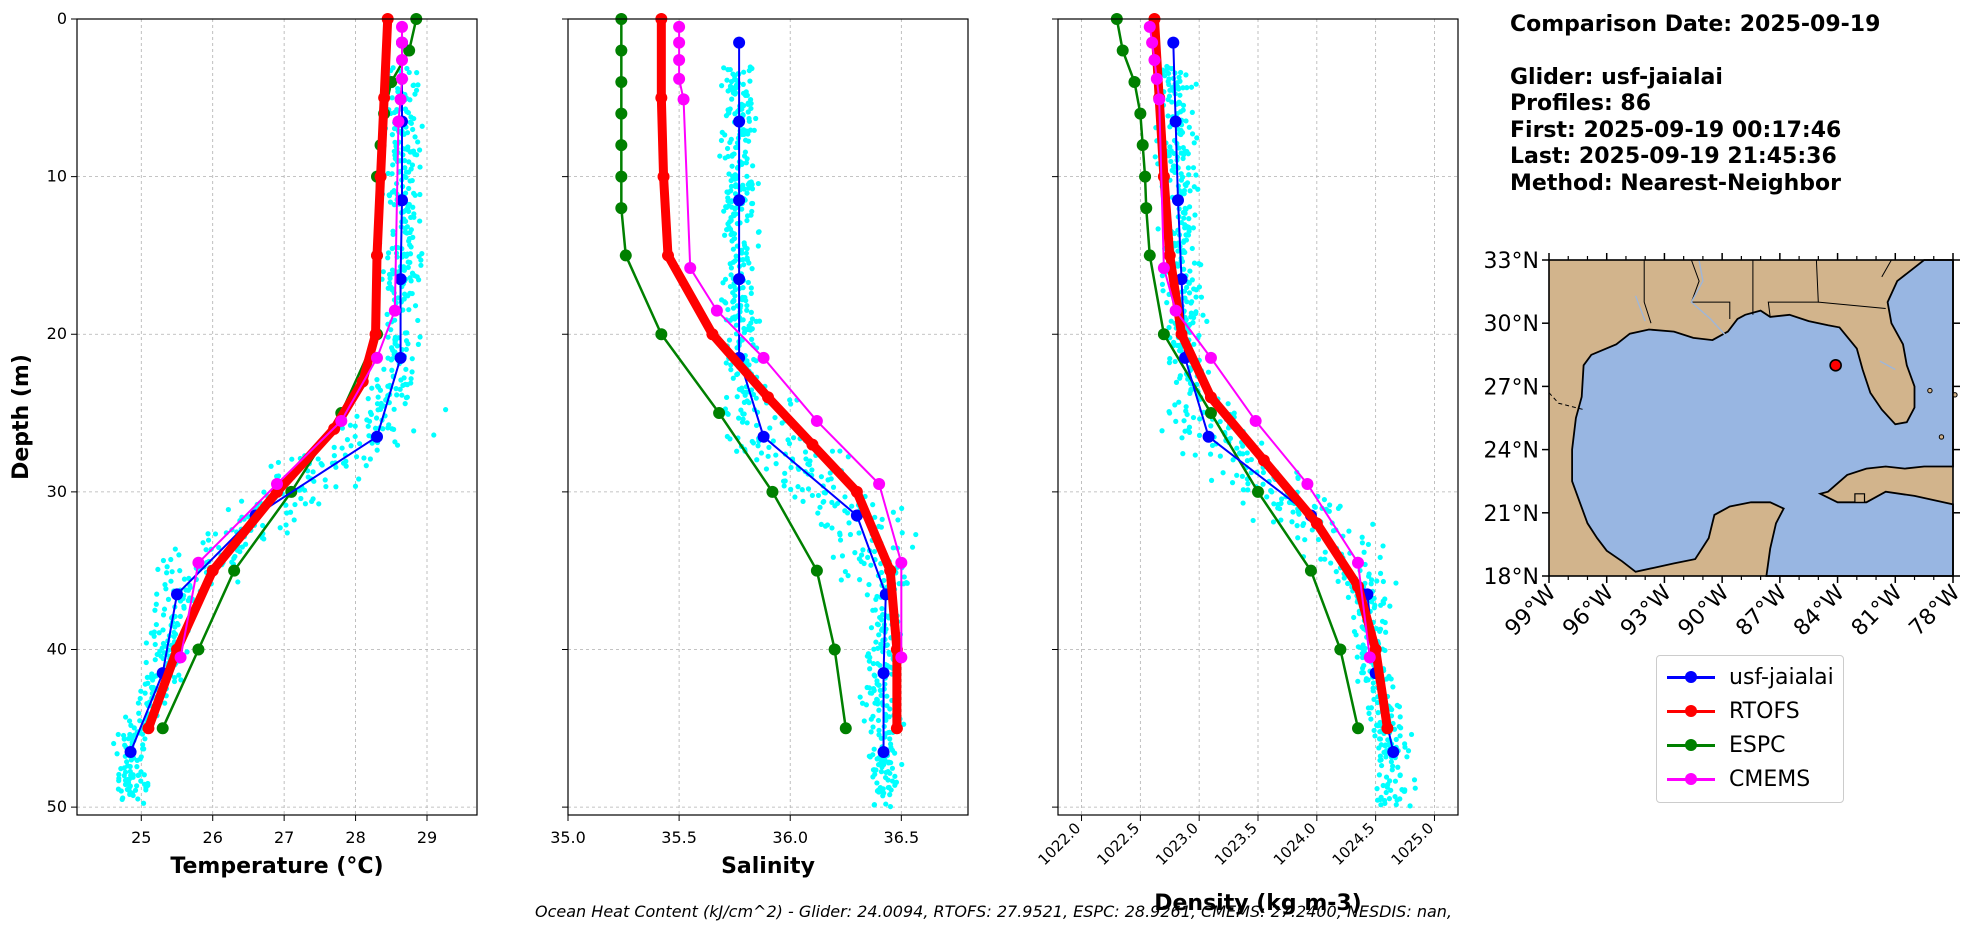  What do you see at coordinates (1060, 844) in the screenshot?
I see `x-tick-label: 1022.0` at bounding box center [1060, 844].